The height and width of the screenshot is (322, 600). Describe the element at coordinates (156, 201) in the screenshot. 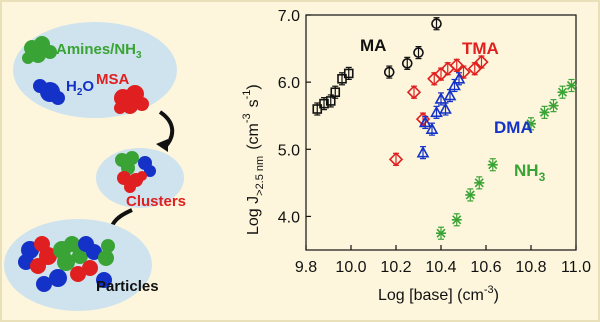

I see `label-clusters: Clusters` at that location.